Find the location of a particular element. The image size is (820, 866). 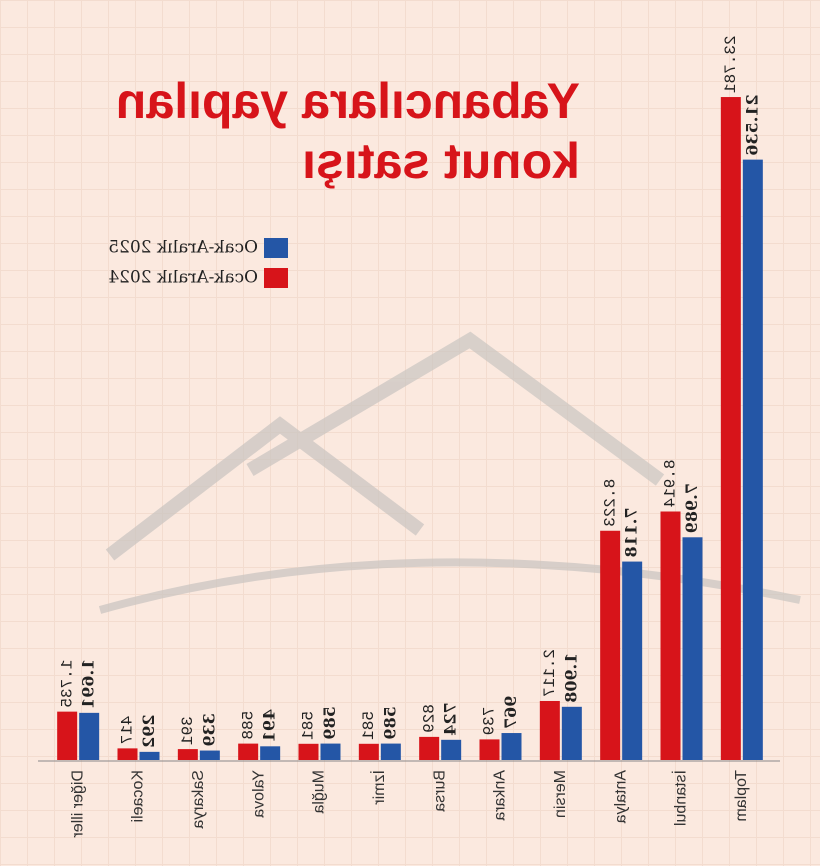

value-label: 588 is located at coordinates (248, 725).